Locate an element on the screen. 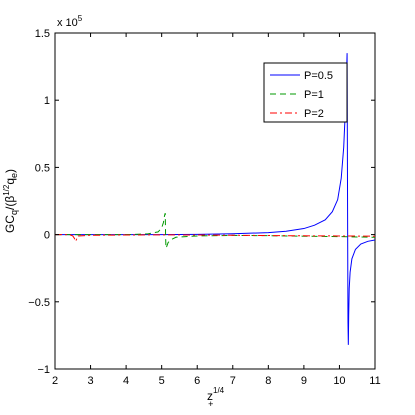 This screenshot has height=415, width=415. x-tick-label: 10 is located at coordinates (339, 381).